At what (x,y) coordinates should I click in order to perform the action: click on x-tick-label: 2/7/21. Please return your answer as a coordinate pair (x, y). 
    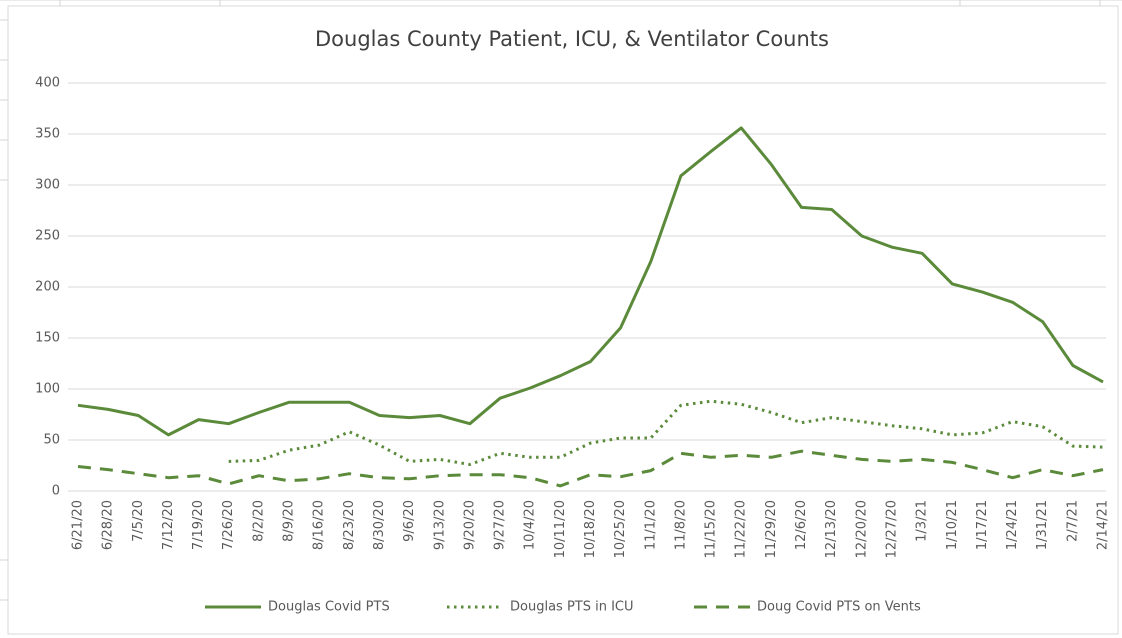
    Looking at the image, I should click on (1072, 521).